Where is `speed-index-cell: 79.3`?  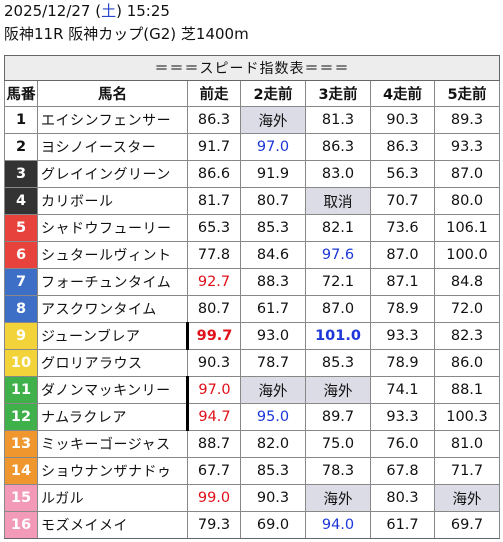
speed-index-cell: 79.3 is located at coordinates (214, 525).